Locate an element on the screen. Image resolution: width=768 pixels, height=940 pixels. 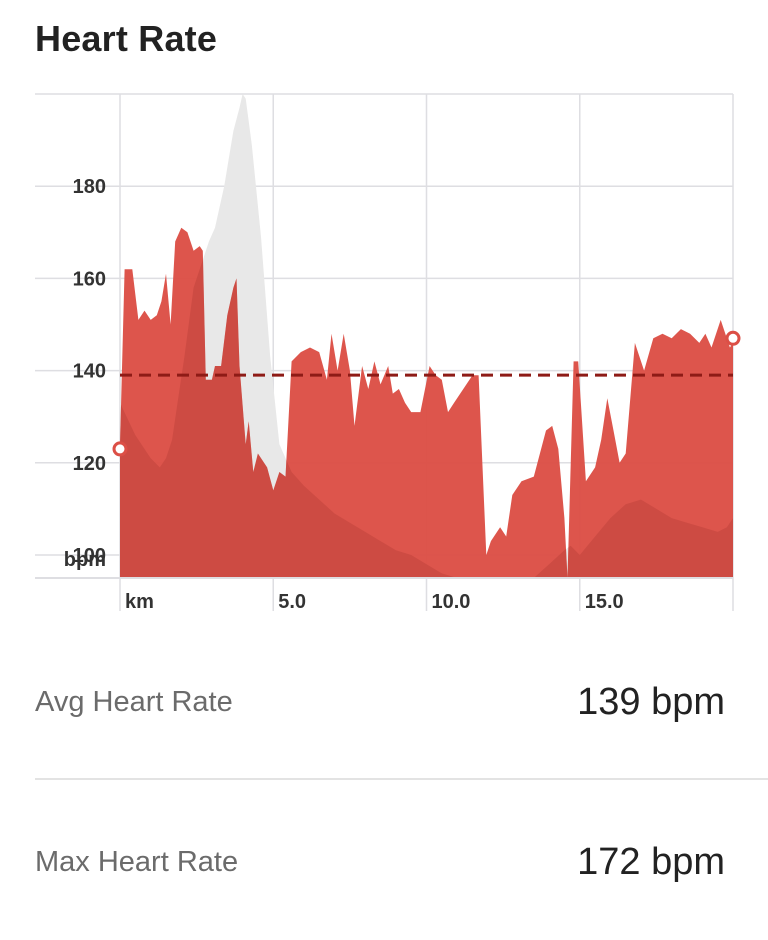
y-tick-label: 140 is located at coordinates (89, 372).